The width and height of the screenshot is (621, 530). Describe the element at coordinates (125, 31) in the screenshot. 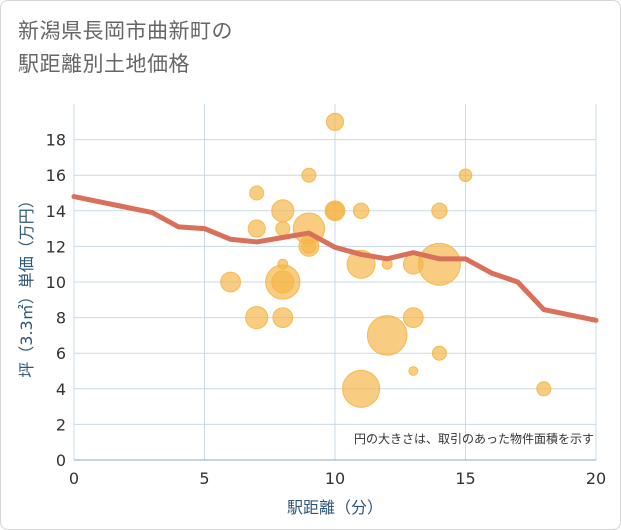

I see `chart-title-line1: 新潟県長岡市曲新町の` at that location.